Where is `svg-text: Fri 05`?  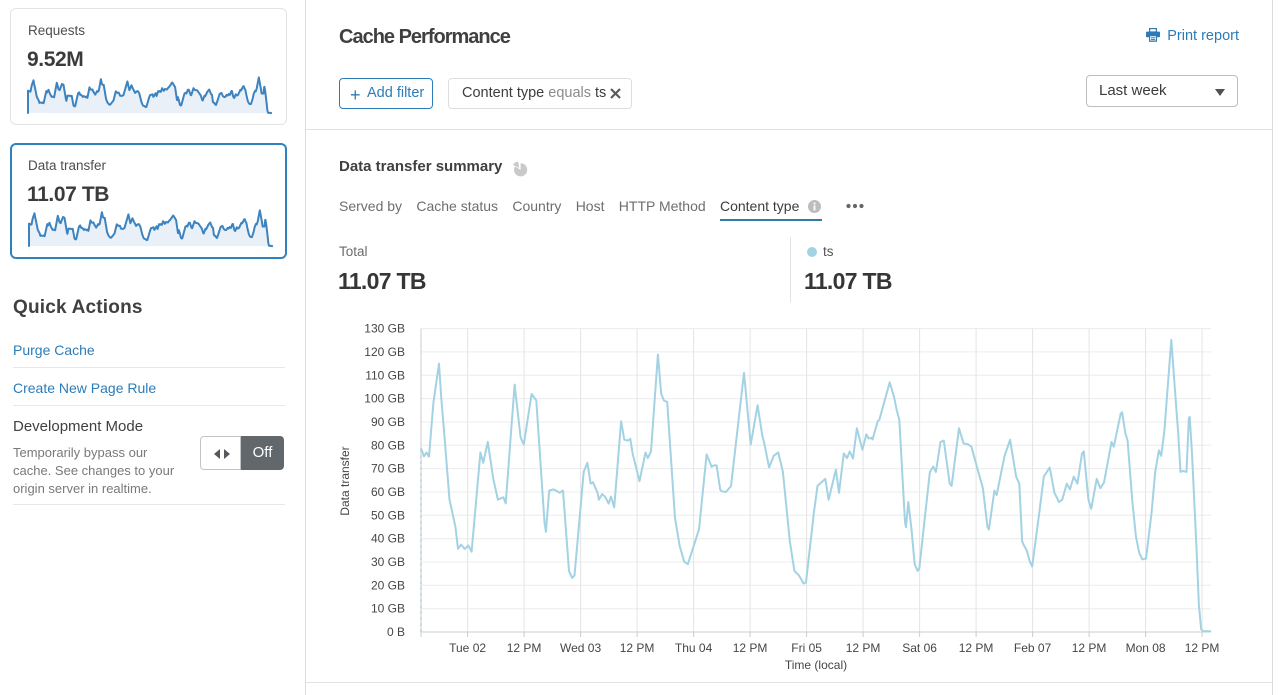 svg-text: Fri 05 is located at coordinates (806, 648).